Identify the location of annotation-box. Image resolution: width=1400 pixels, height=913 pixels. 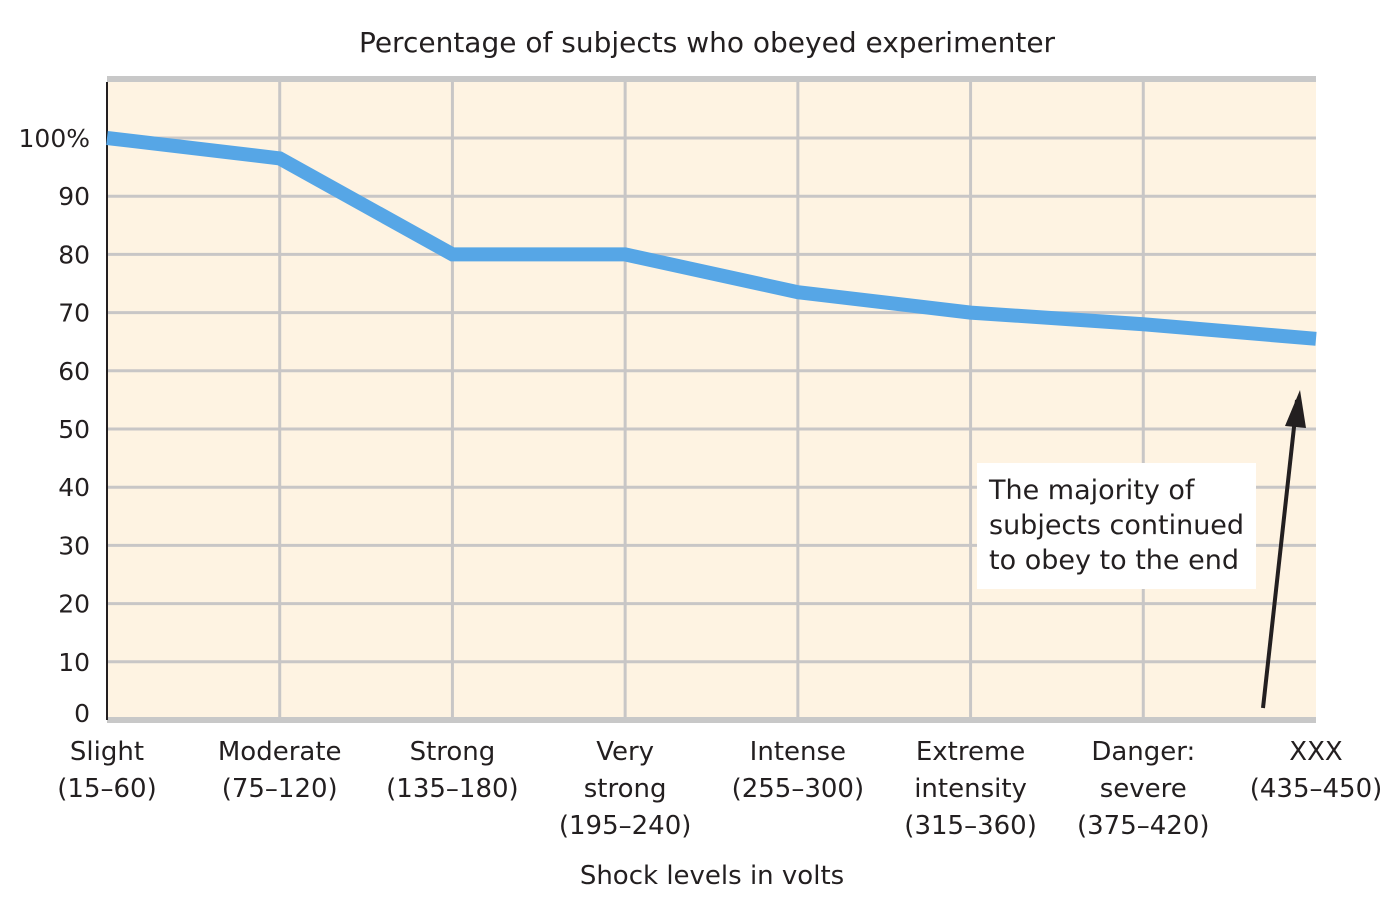
(1116, 526).